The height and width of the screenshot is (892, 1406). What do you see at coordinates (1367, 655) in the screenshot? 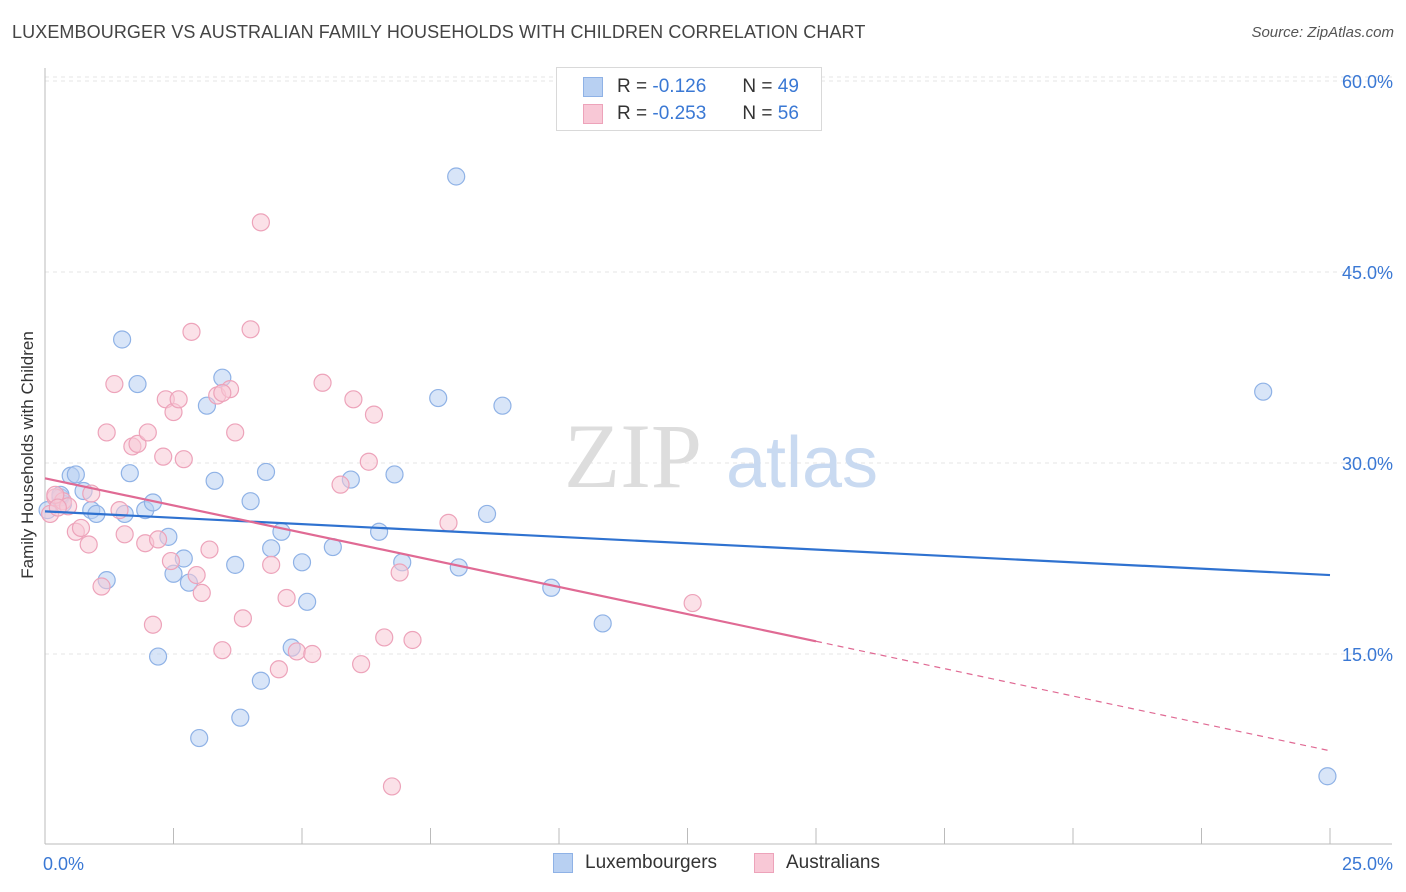
I see `y-tick-label: 15.0%` at bounding box center [1367, 655].